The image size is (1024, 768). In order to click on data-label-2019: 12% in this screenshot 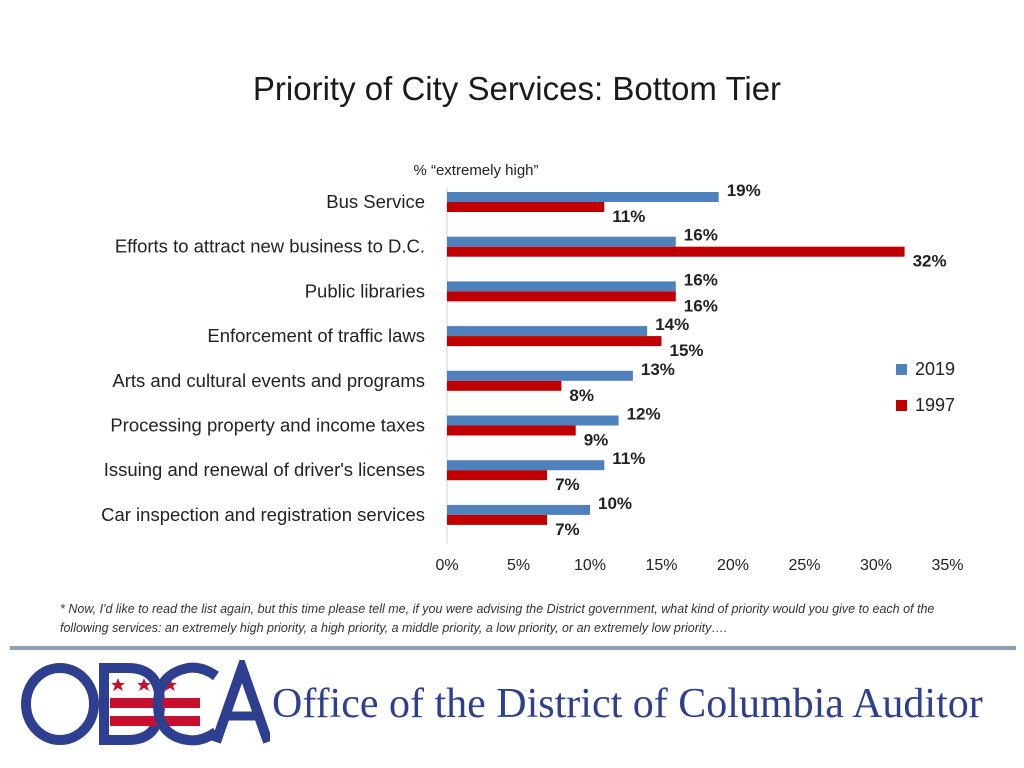, I will do `click(644, 414)`.